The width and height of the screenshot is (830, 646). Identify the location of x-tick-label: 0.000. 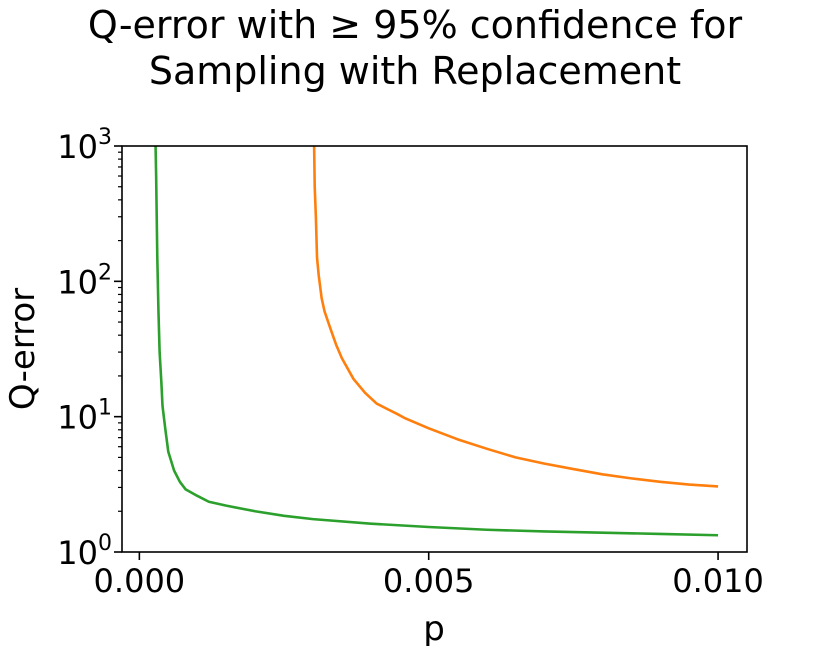
(140, 581).